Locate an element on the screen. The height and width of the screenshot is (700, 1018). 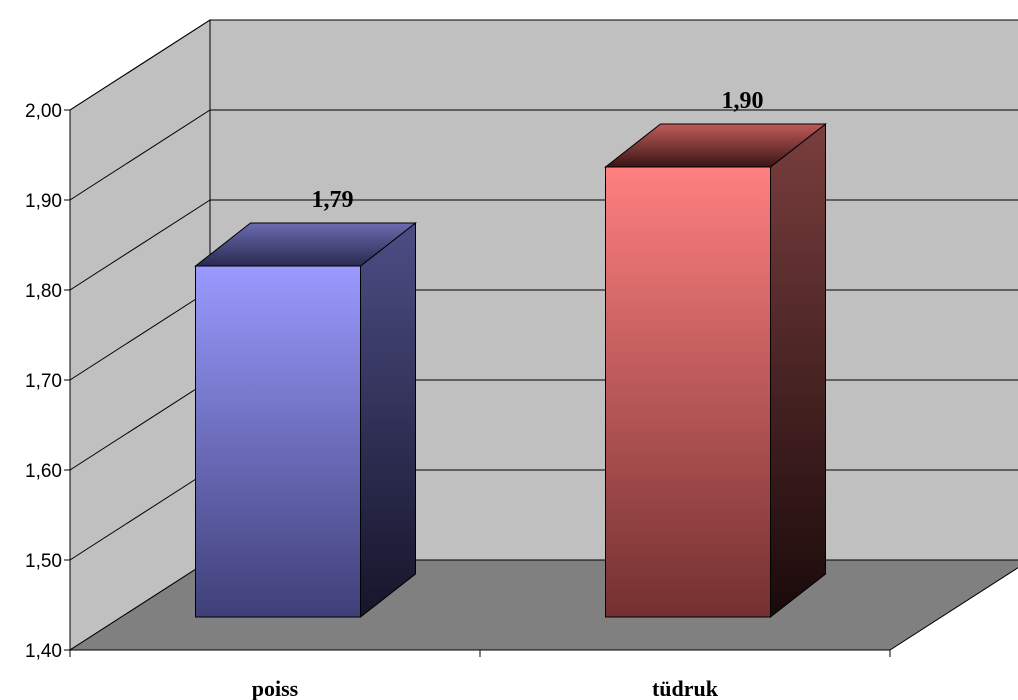
data-label: 1,79 is located at coordinates (333, 200).